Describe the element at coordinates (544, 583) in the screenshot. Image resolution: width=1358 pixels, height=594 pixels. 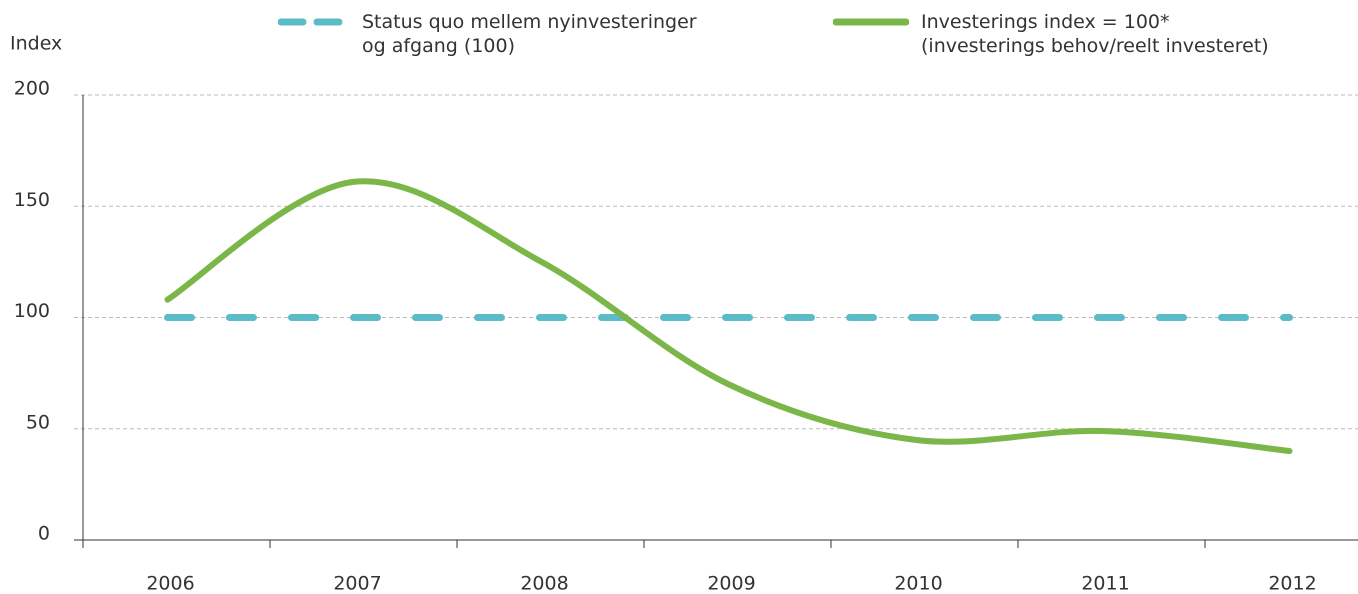
I see `x-tick-label: 2008` at that location.